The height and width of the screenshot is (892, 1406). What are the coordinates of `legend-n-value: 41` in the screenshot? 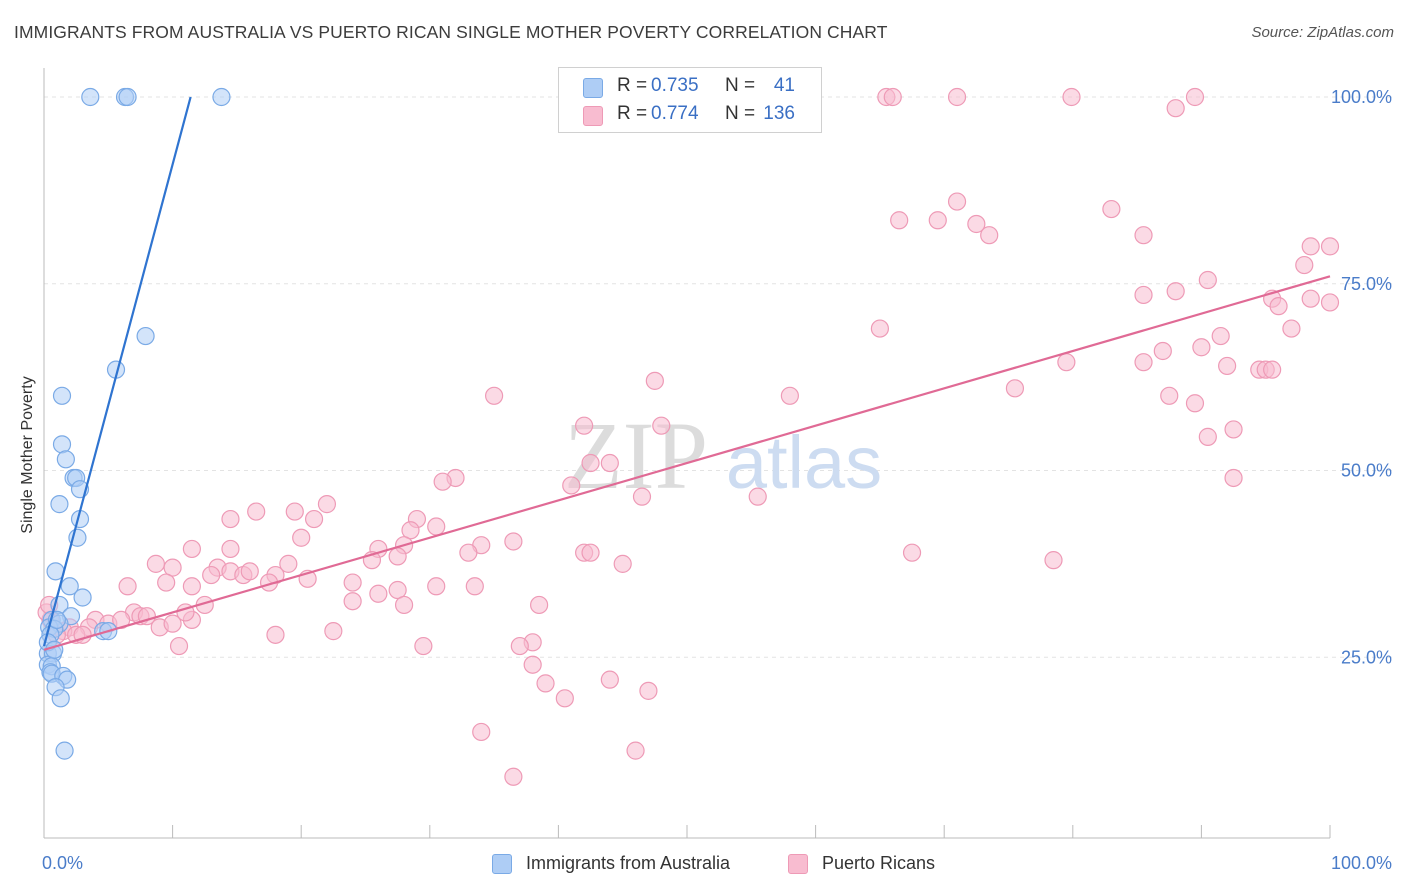 It's located at (784, 85).